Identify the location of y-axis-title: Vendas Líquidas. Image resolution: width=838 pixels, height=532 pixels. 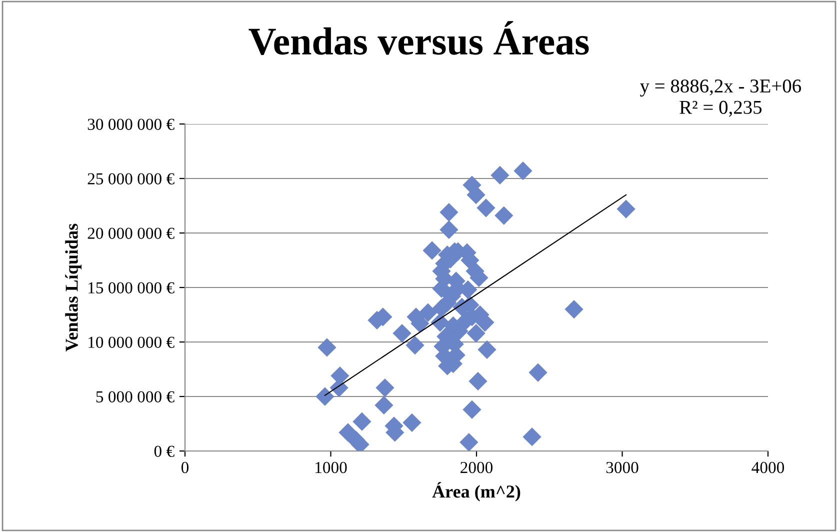
(73, 288).